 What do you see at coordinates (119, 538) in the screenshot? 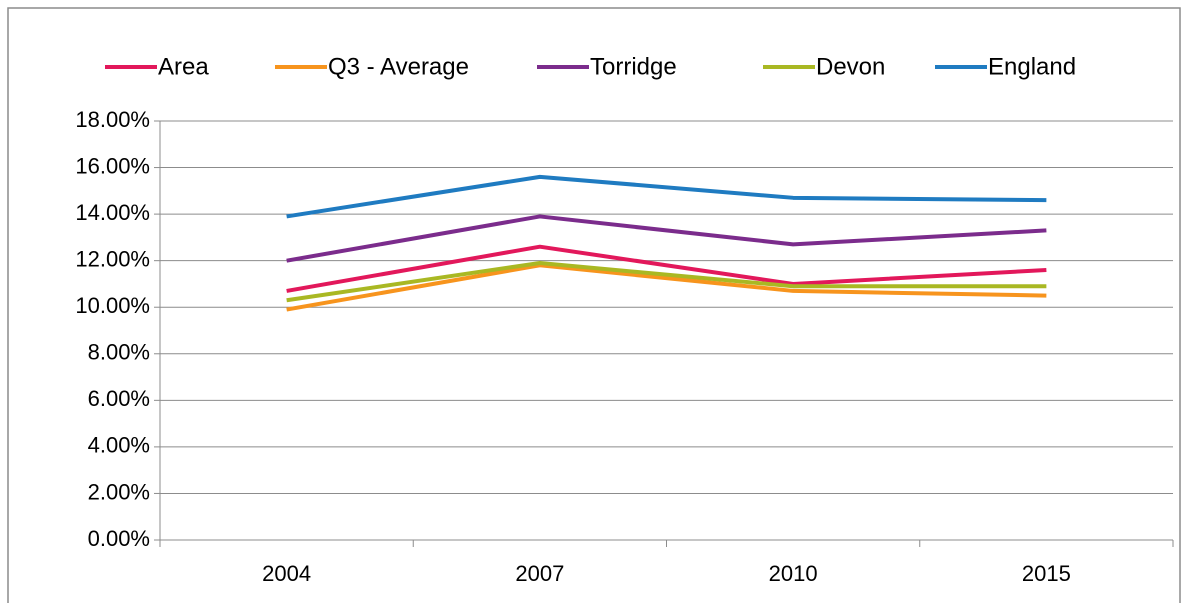
I see `y-tick-label: 0.00%` at bounding box center [119, 538].